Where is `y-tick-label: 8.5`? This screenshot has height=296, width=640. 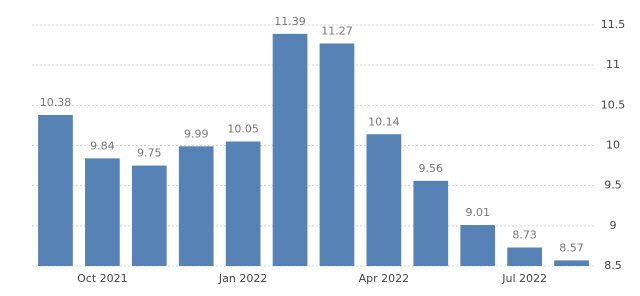 y-tick-label: 8.5 is located at coordinates (613, 265).